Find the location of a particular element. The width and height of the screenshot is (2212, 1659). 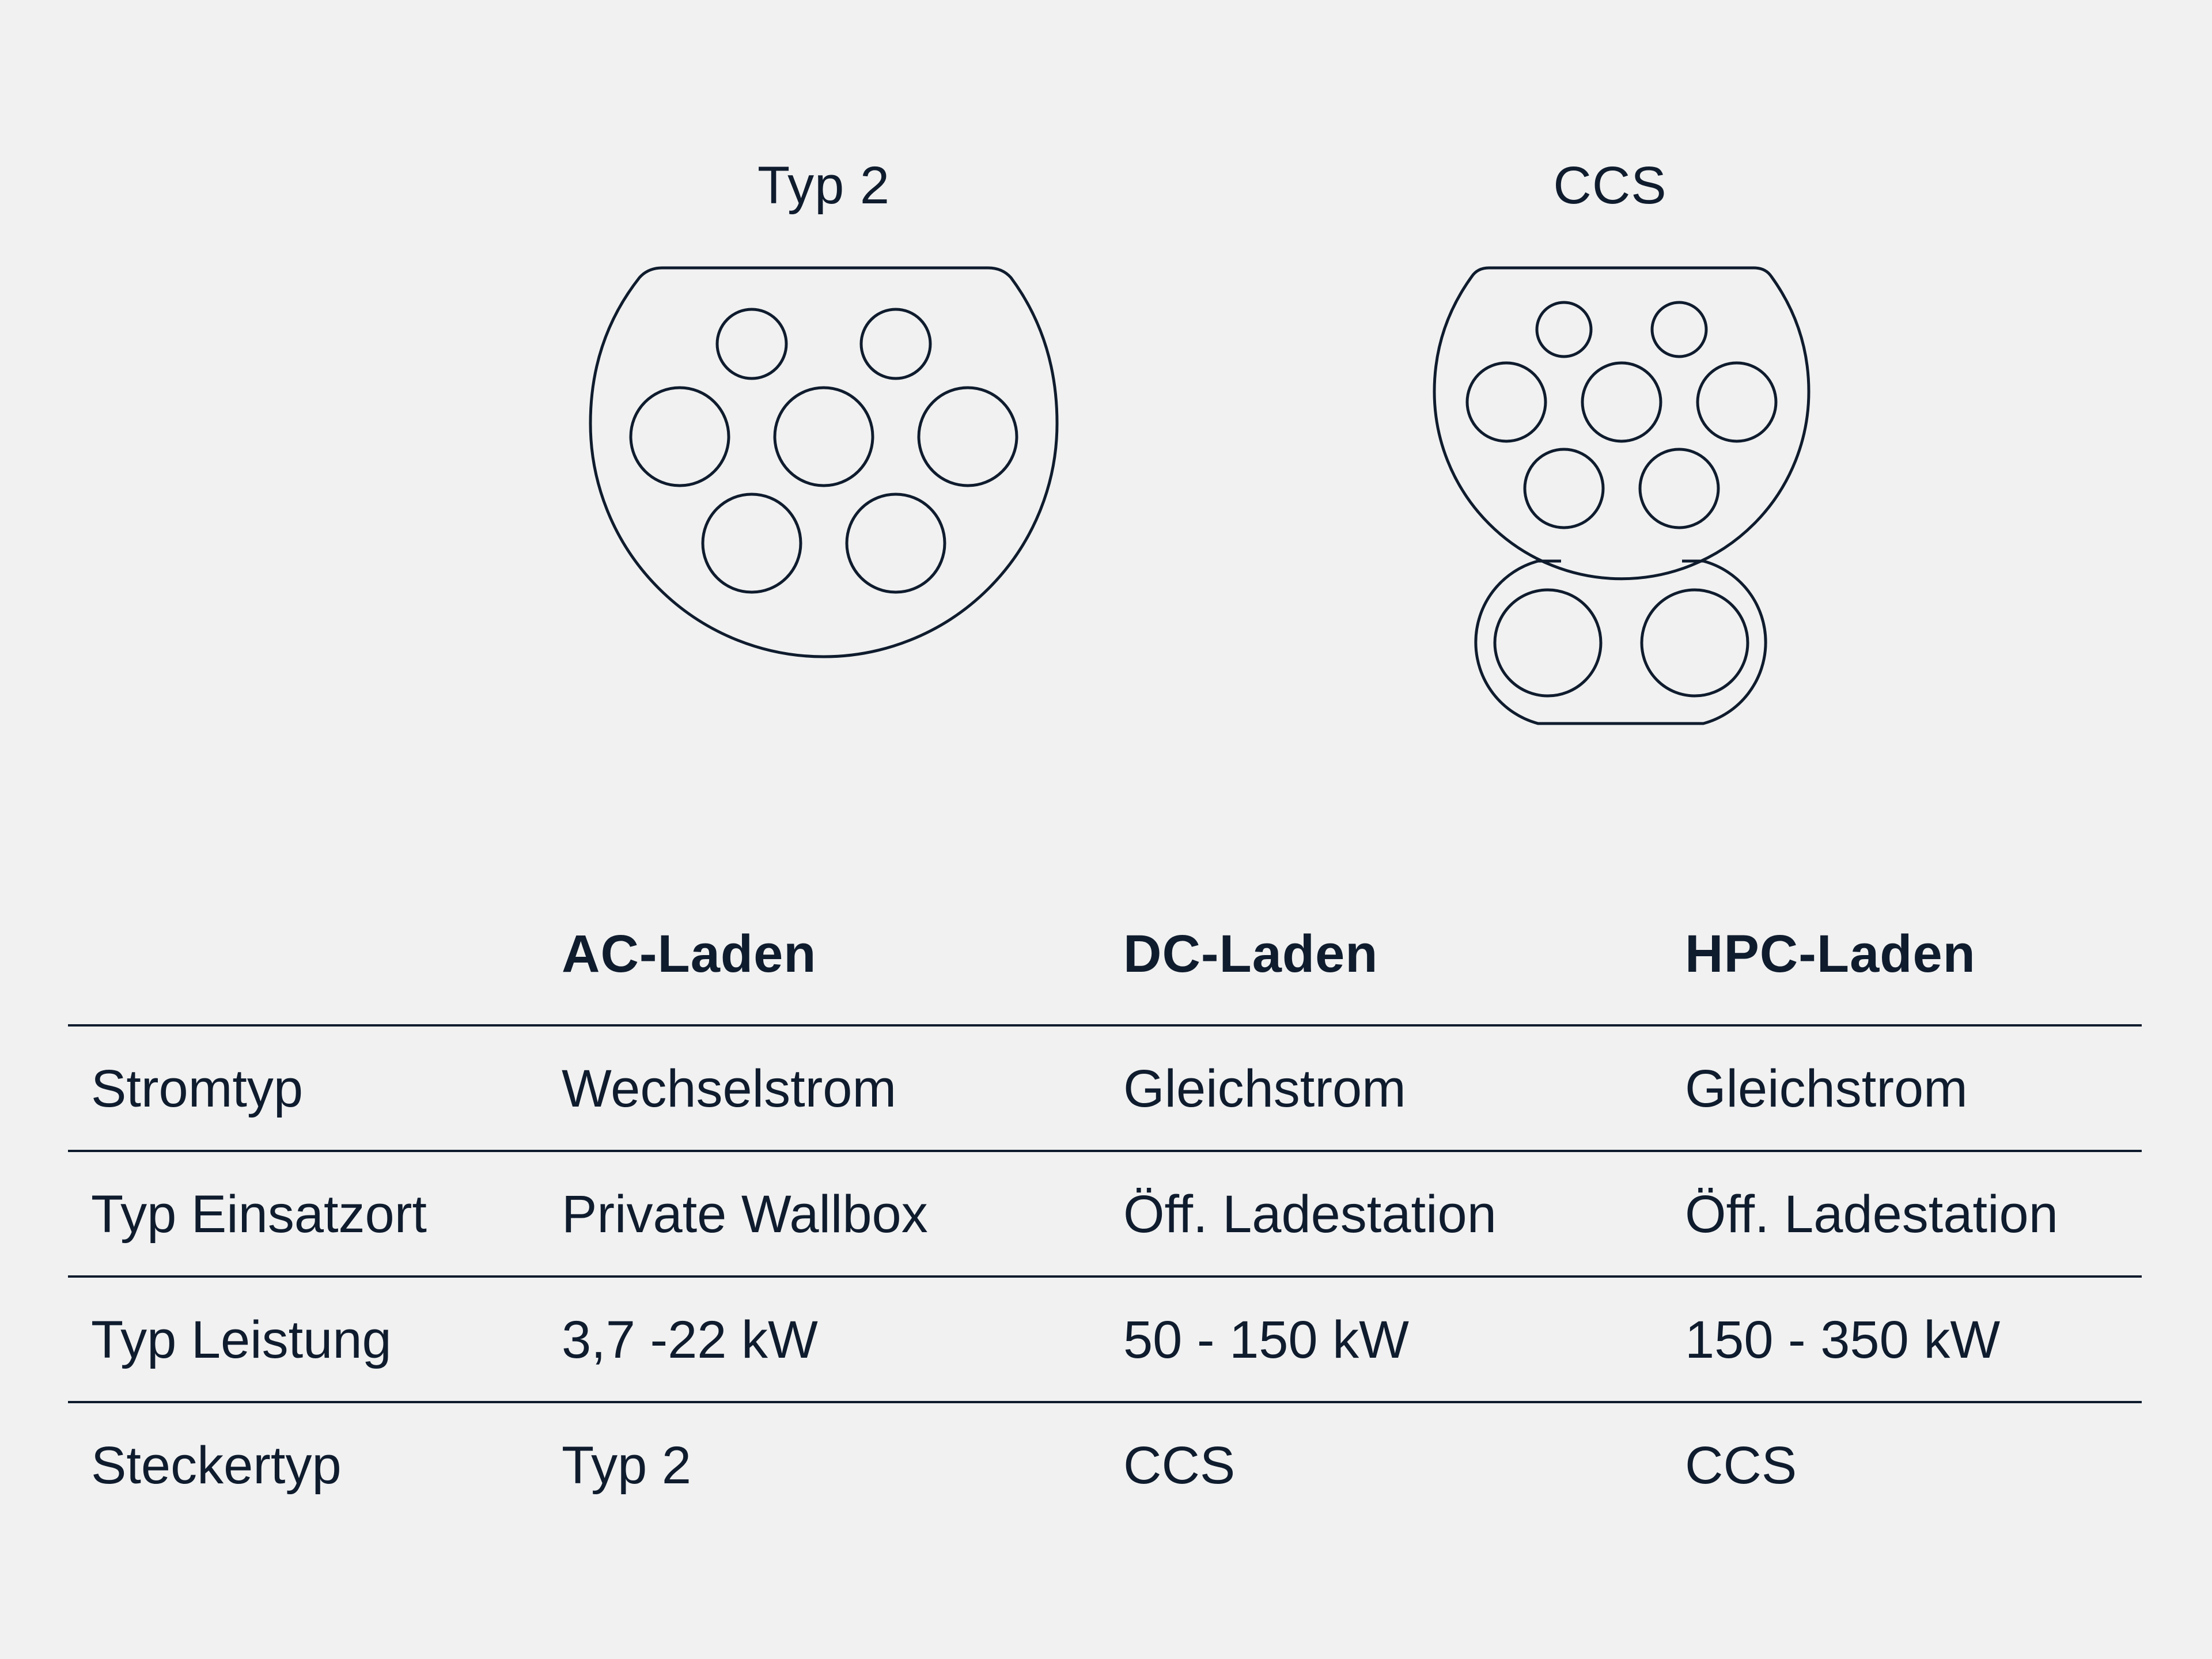

header-ac-laden: AC-Laden is located at coordinates (689, 954).